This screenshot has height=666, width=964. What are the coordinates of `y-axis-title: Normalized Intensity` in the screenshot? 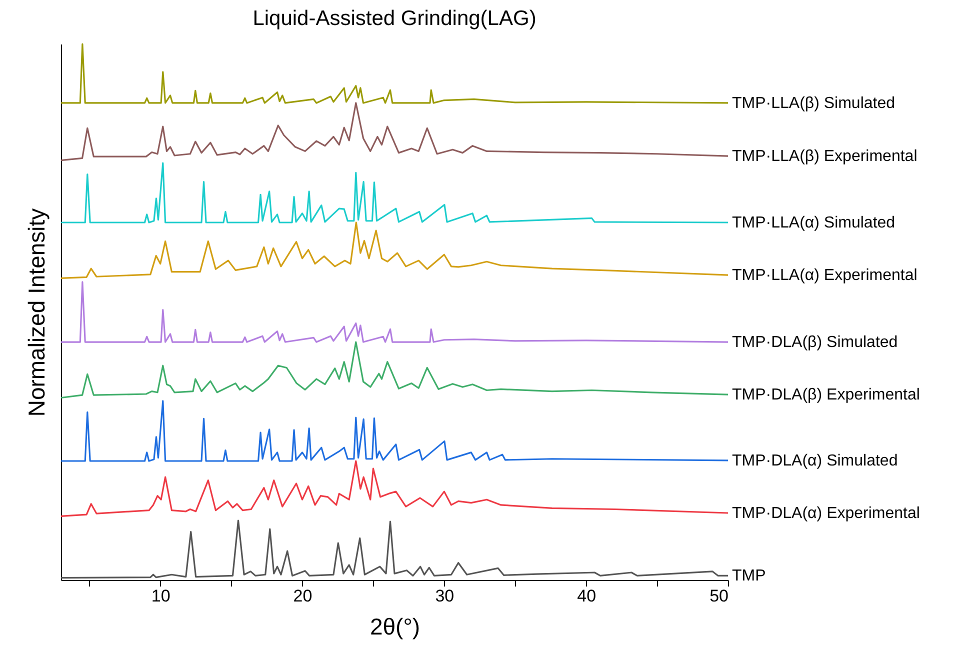 It's located at (37, 312).